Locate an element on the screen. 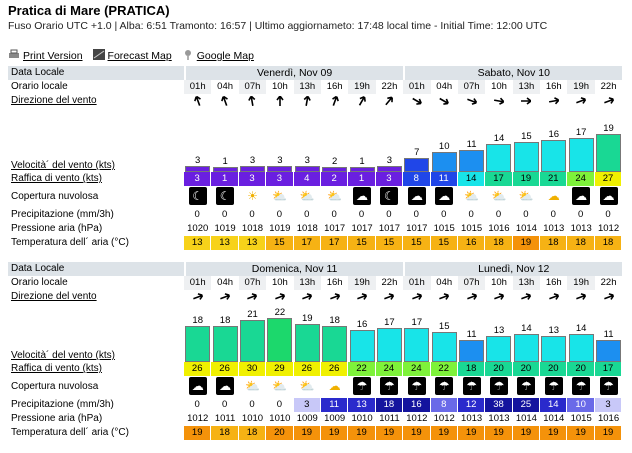 The width and height of the screenshot is (632, 453). link-forecast-map: Forecast Map is located at coordinates (132, 55).